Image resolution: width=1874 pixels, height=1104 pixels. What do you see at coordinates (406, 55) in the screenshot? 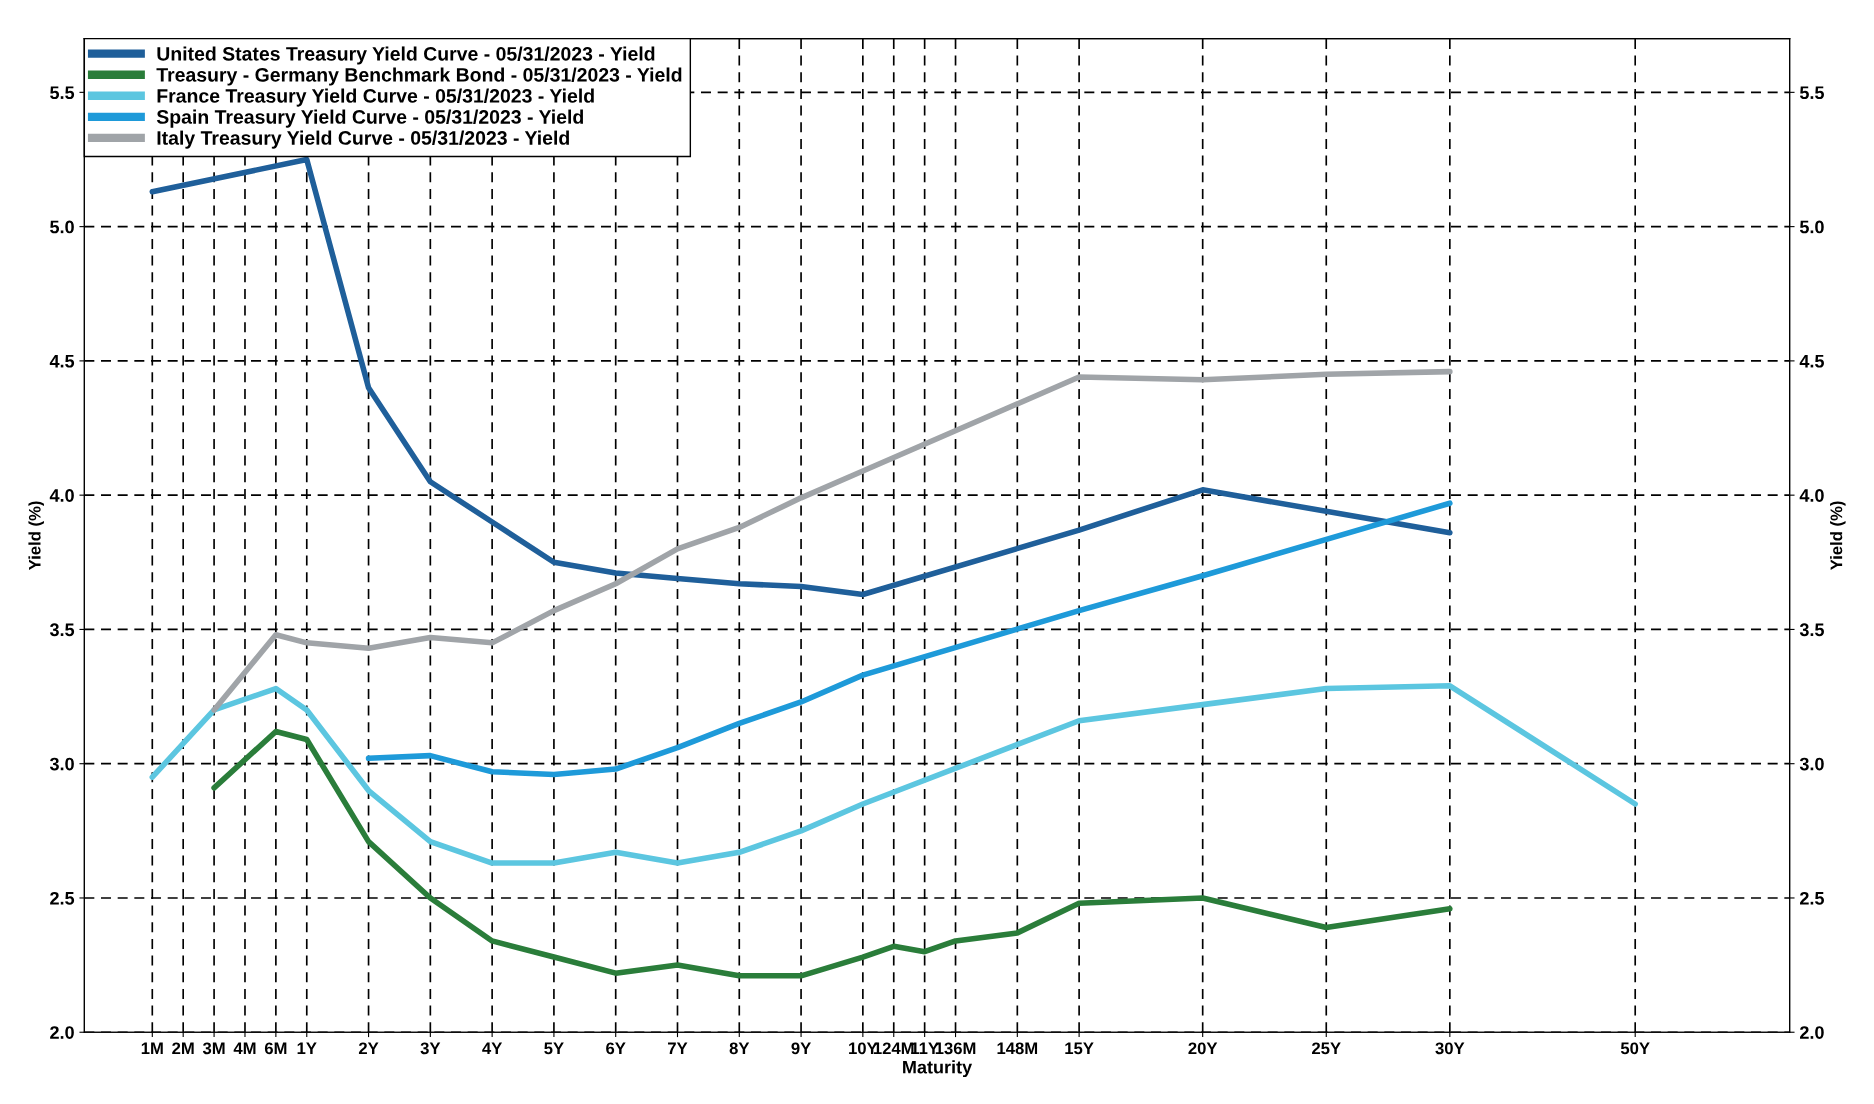
I see `legend-label: United States Treasury Yield Curve - 05/31/2023 - Yield` at bounding box center [406, 55].